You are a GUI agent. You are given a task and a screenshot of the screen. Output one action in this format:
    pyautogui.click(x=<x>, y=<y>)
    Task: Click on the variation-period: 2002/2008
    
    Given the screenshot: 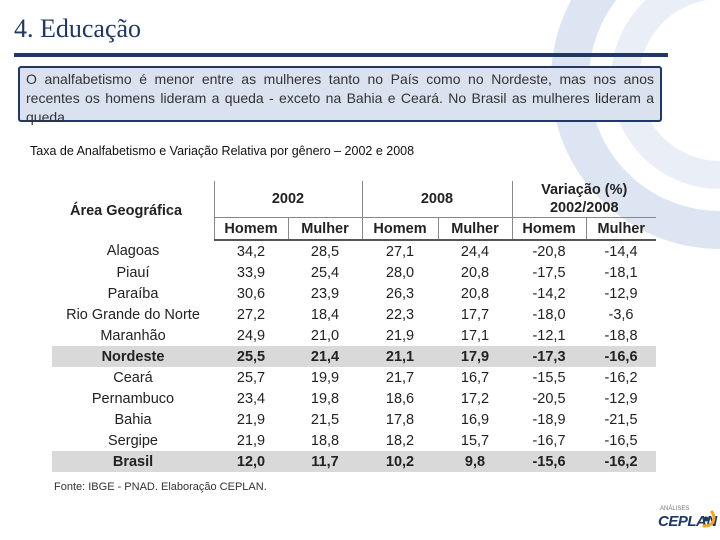 What is the action you would take?
    pyautogui.click(x=584, y=208)
    